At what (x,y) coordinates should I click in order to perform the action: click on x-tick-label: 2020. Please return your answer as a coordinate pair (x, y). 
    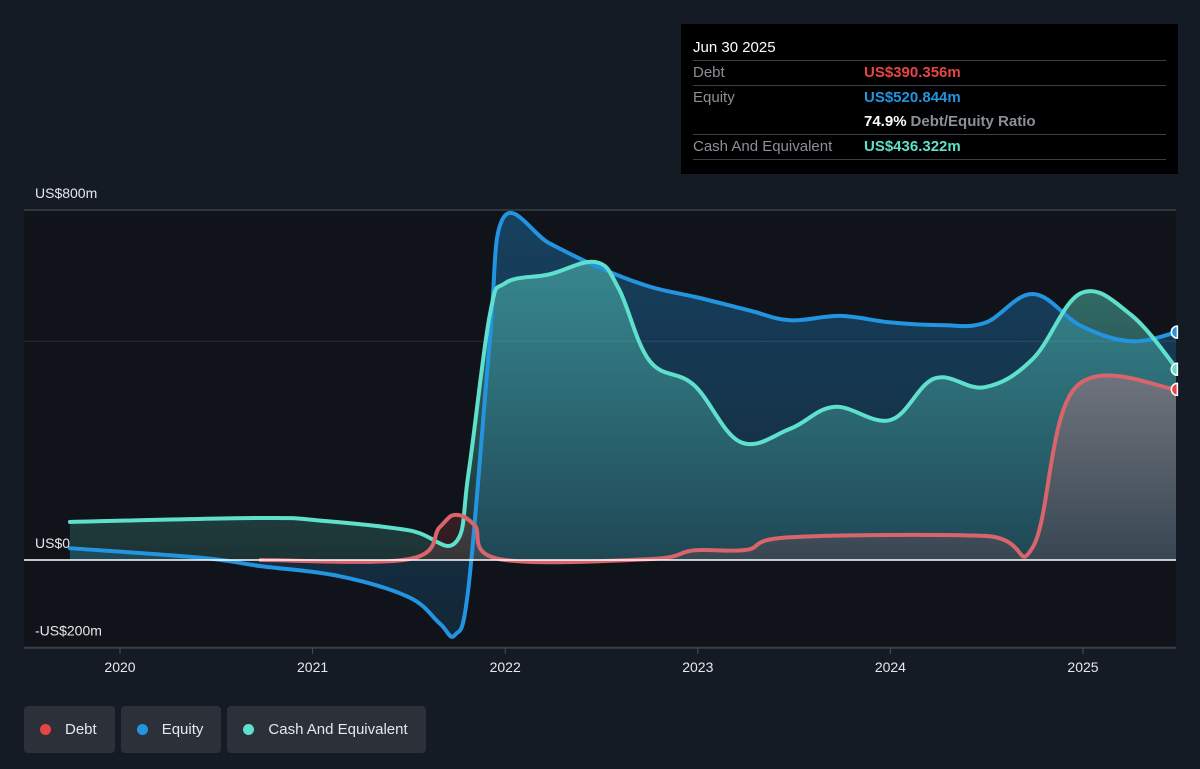
    Looking at the image, I should click on (119, 667).